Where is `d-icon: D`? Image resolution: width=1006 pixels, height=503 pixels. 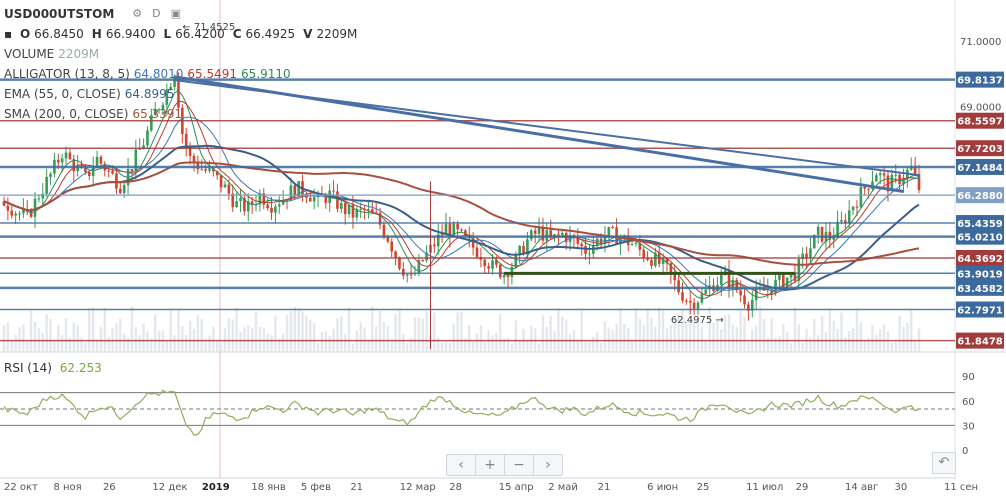
d-icon: D is located at coordinates (156, 13).